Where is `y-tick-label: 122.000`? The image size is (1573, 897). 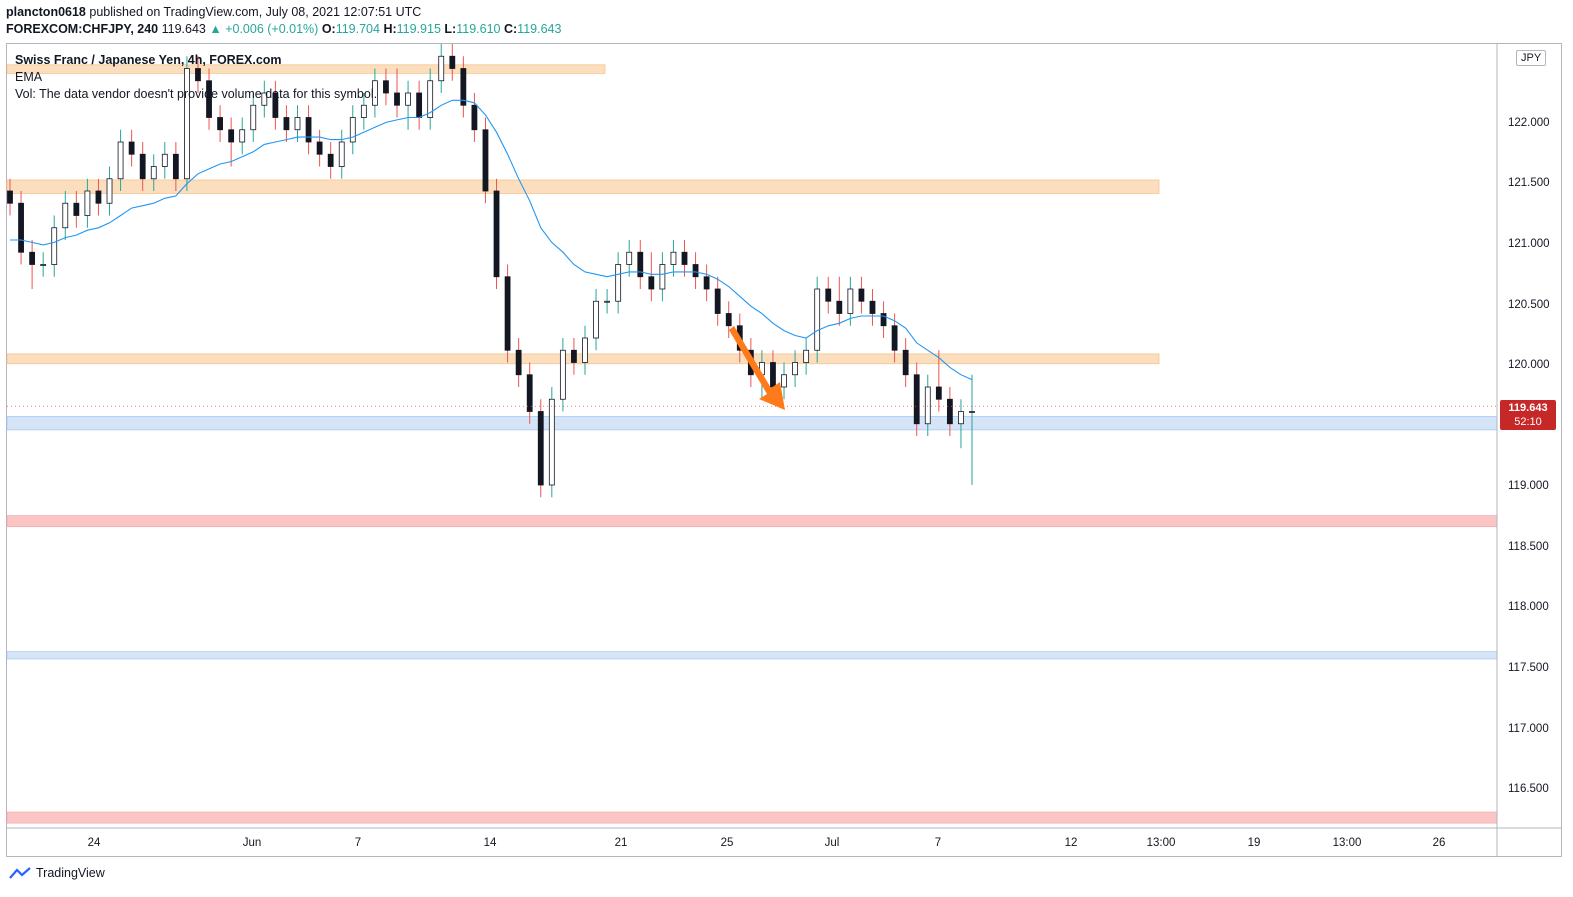 y-tick-label: 122.000 is located at coordinates (1529, 123).